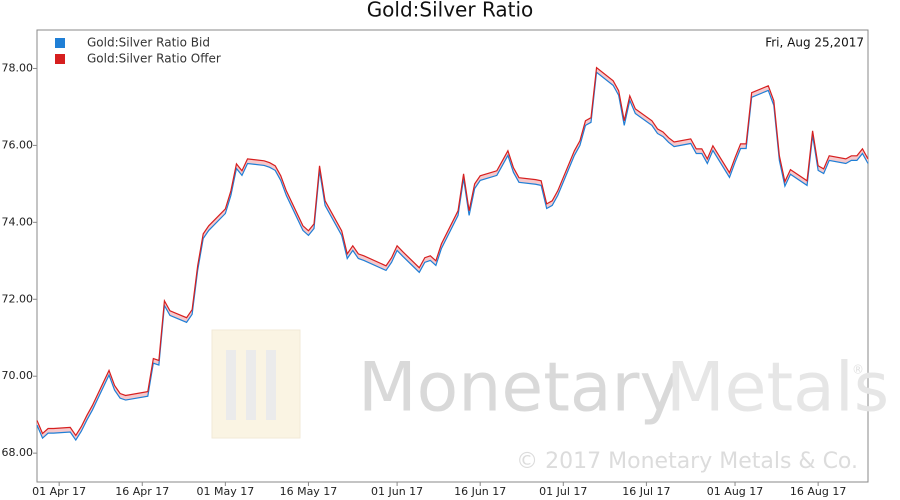  I want to click on watermark-registered: ®, so click(858, 370).